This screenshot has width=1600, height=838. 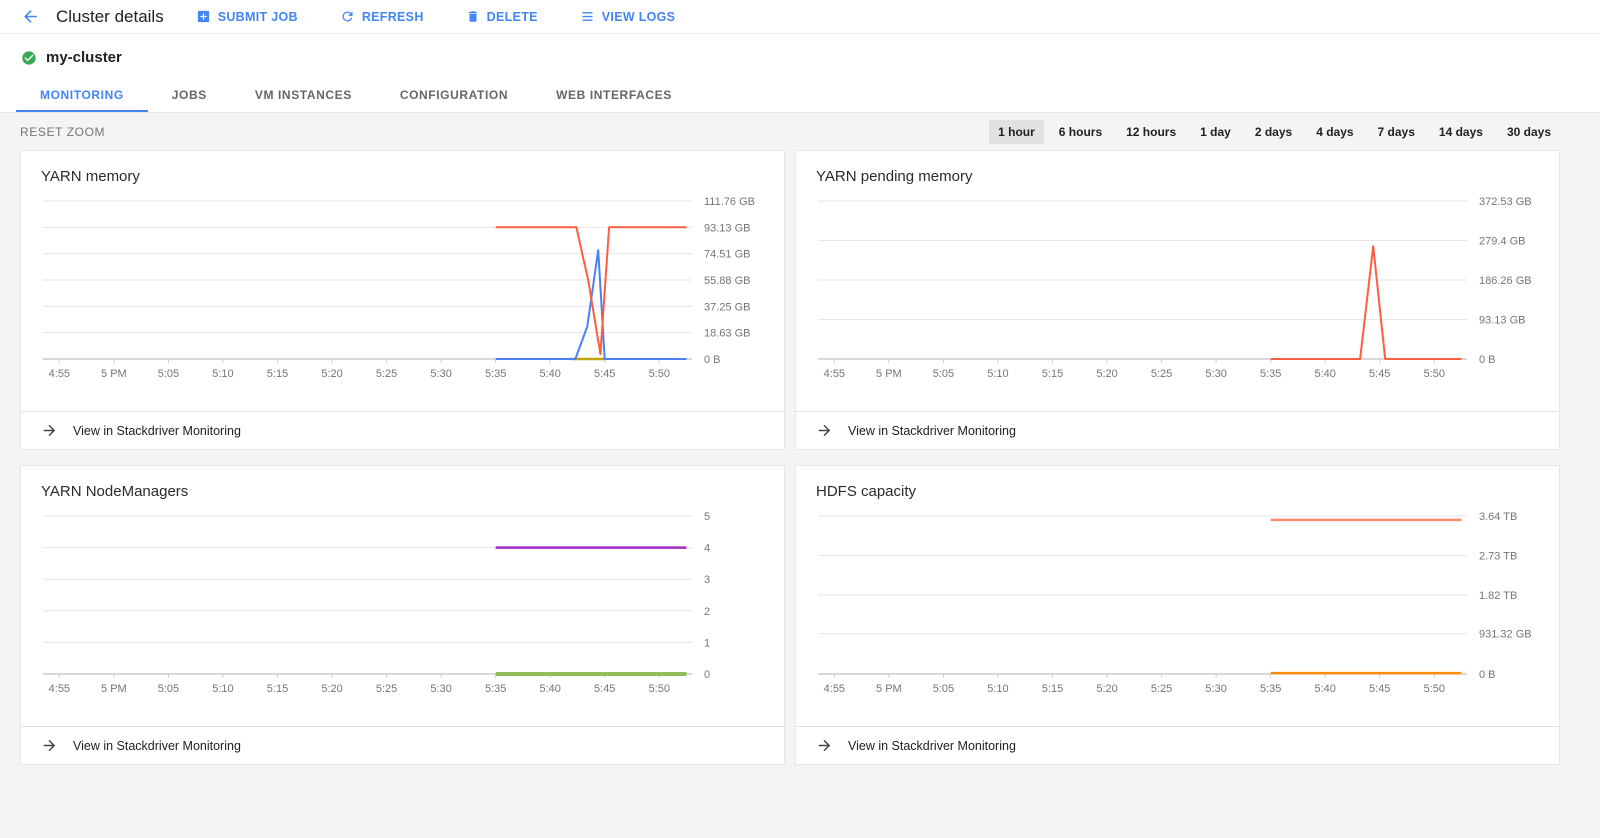 I want to click on refresh-label: REFRESH, so click(x=392, y=16).